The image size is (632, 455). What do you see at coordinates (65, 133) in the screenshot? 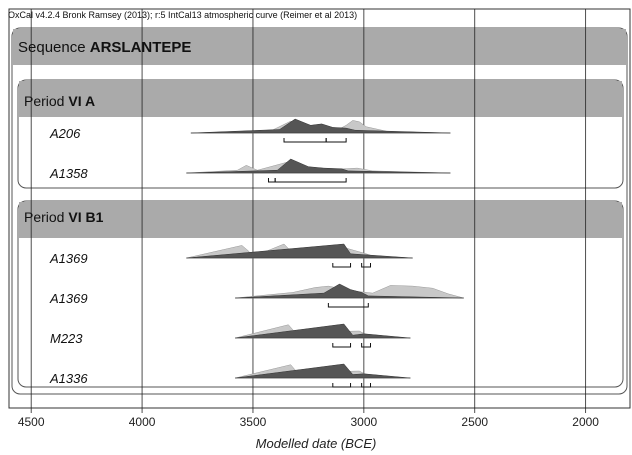
I see `sample-label: A206` at bounding box center [65, 133].